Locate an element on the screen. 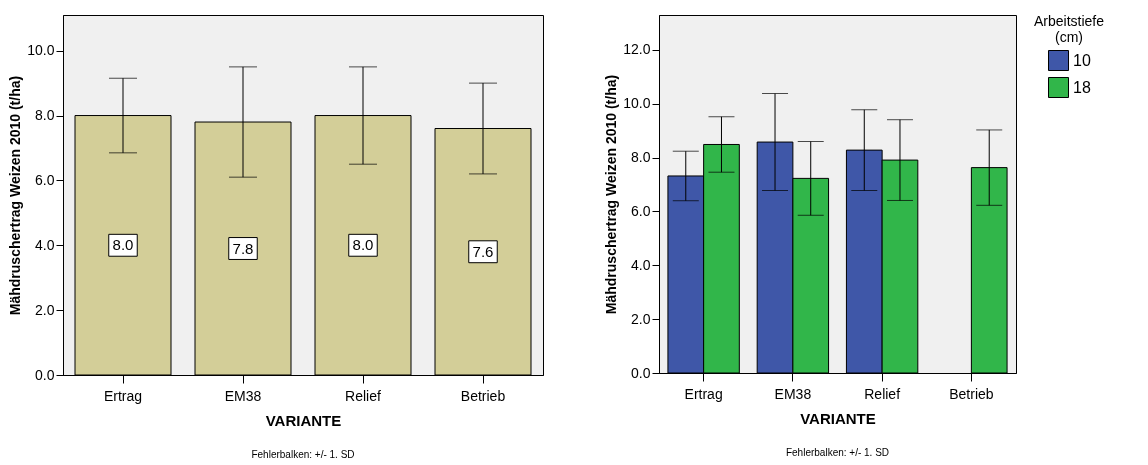  legend-label: 18 is located at coordinates (1082, 87).